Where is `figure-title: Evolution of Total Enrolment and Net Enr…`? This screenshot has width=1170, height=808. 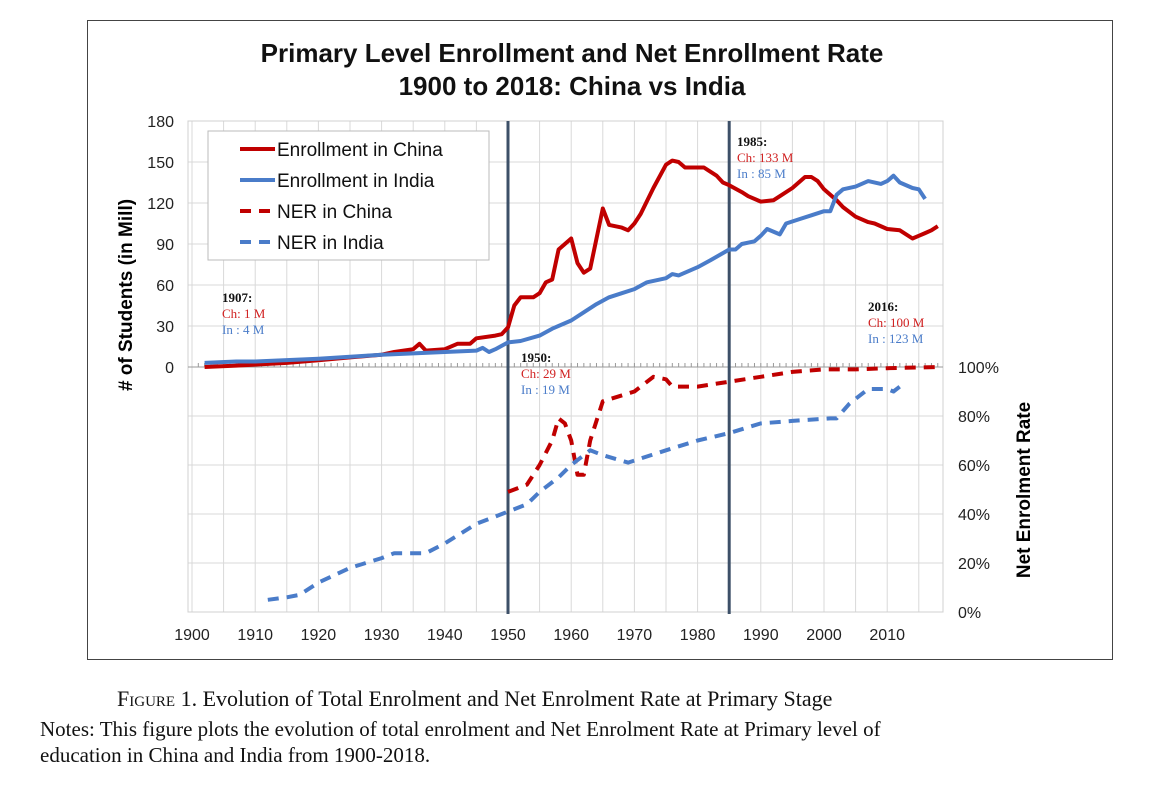 figure-title: Evolution of Total Enrolment and Net Enr… is located at coordinates (517, 698).